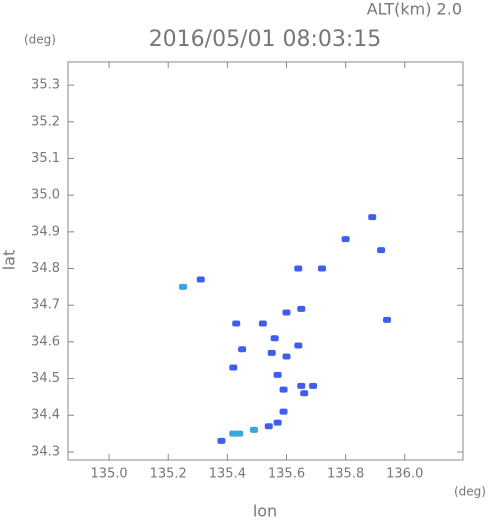 The width and height of the screenshot is (491, 521). I want to click on y-tick-label: 34.7, so click(45, 305).